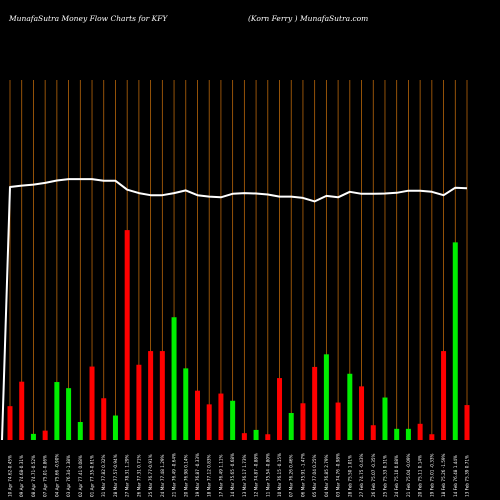 This screenshot has height=500, width=500. I want to click on x-tick-label: 10 Mar 76.15 -0.15%, so click(279, 475).